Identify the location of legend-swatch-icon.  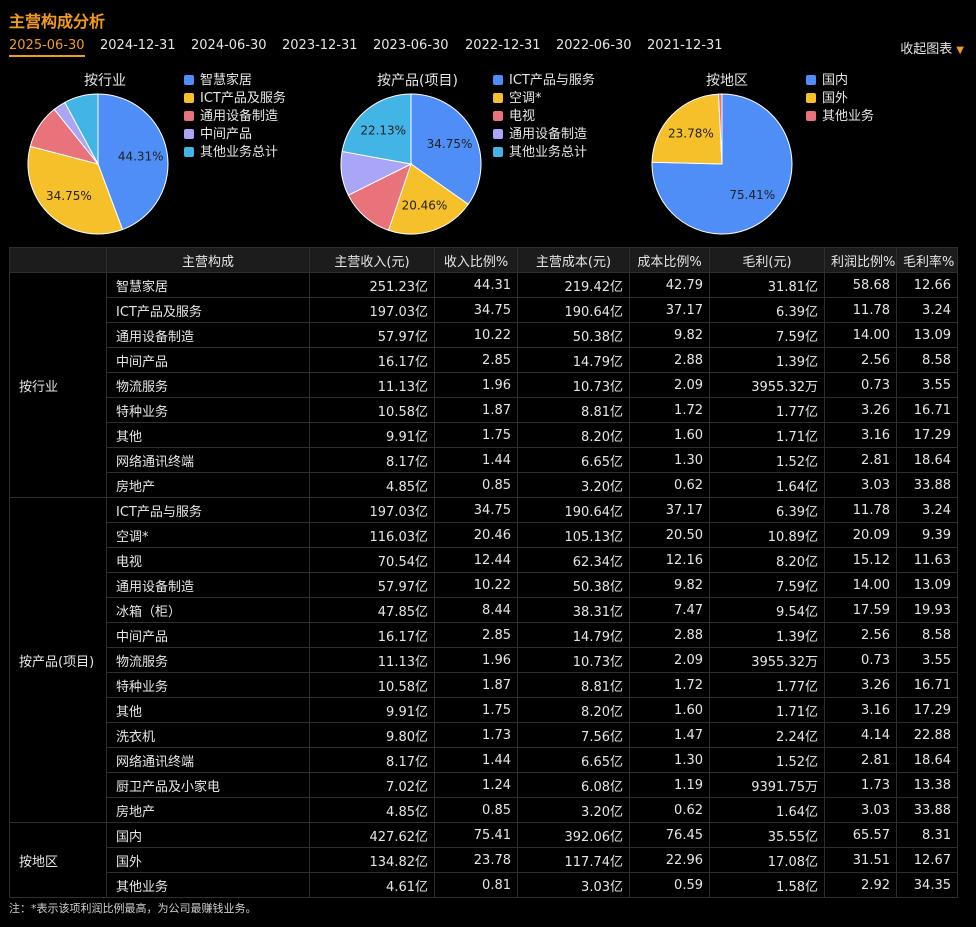
(811, 98).